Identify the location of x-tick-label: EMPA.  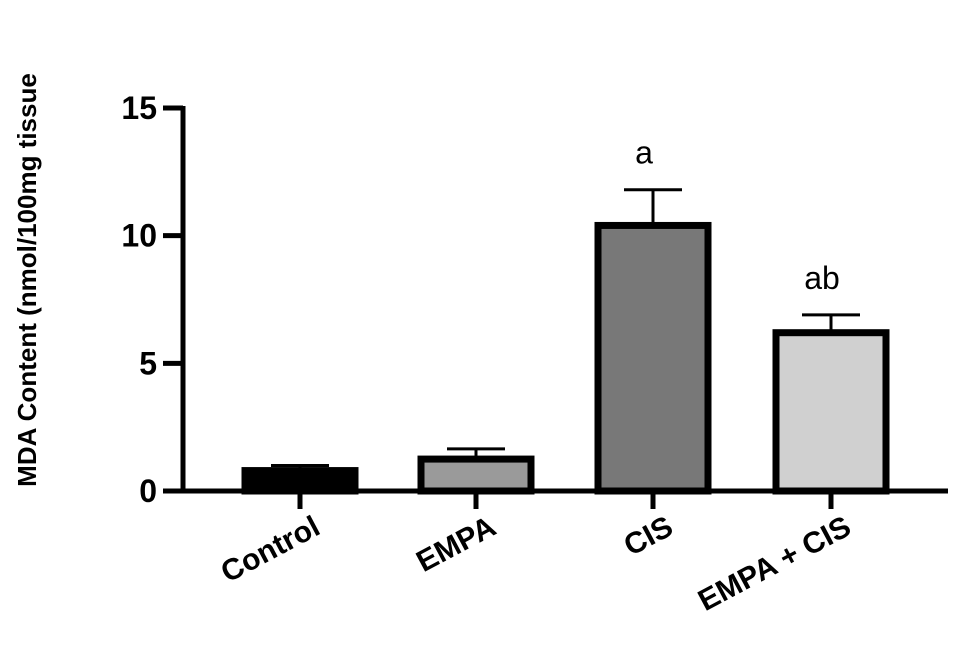
(456, 544).